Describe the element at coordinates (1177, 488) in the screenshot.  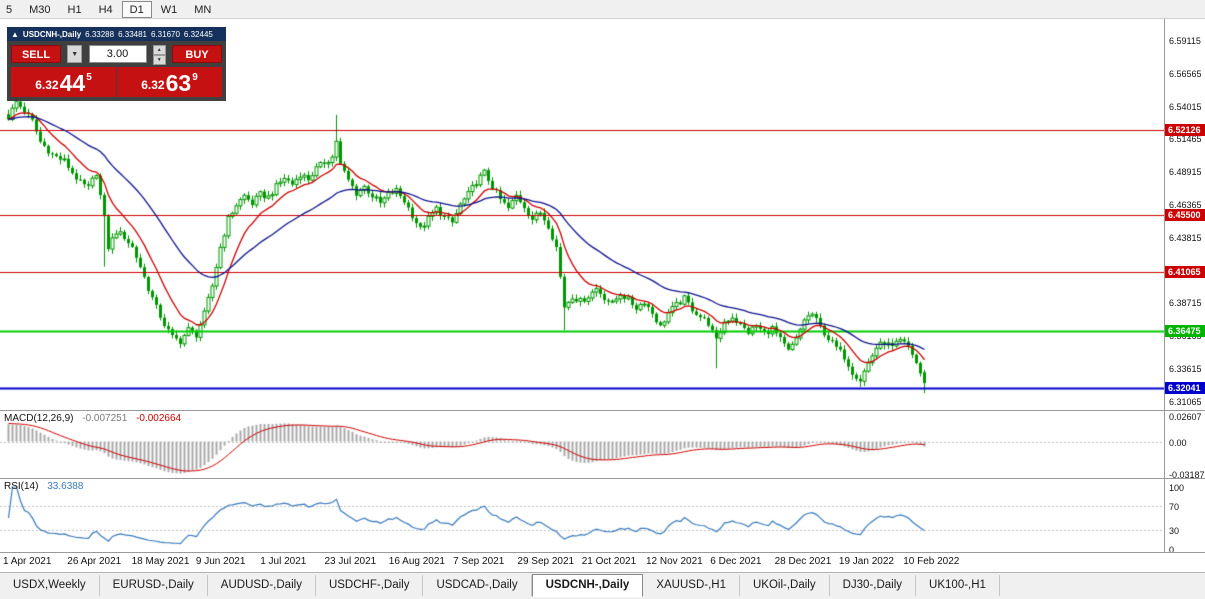
I see `rsi-axis-label: 100` at that location.